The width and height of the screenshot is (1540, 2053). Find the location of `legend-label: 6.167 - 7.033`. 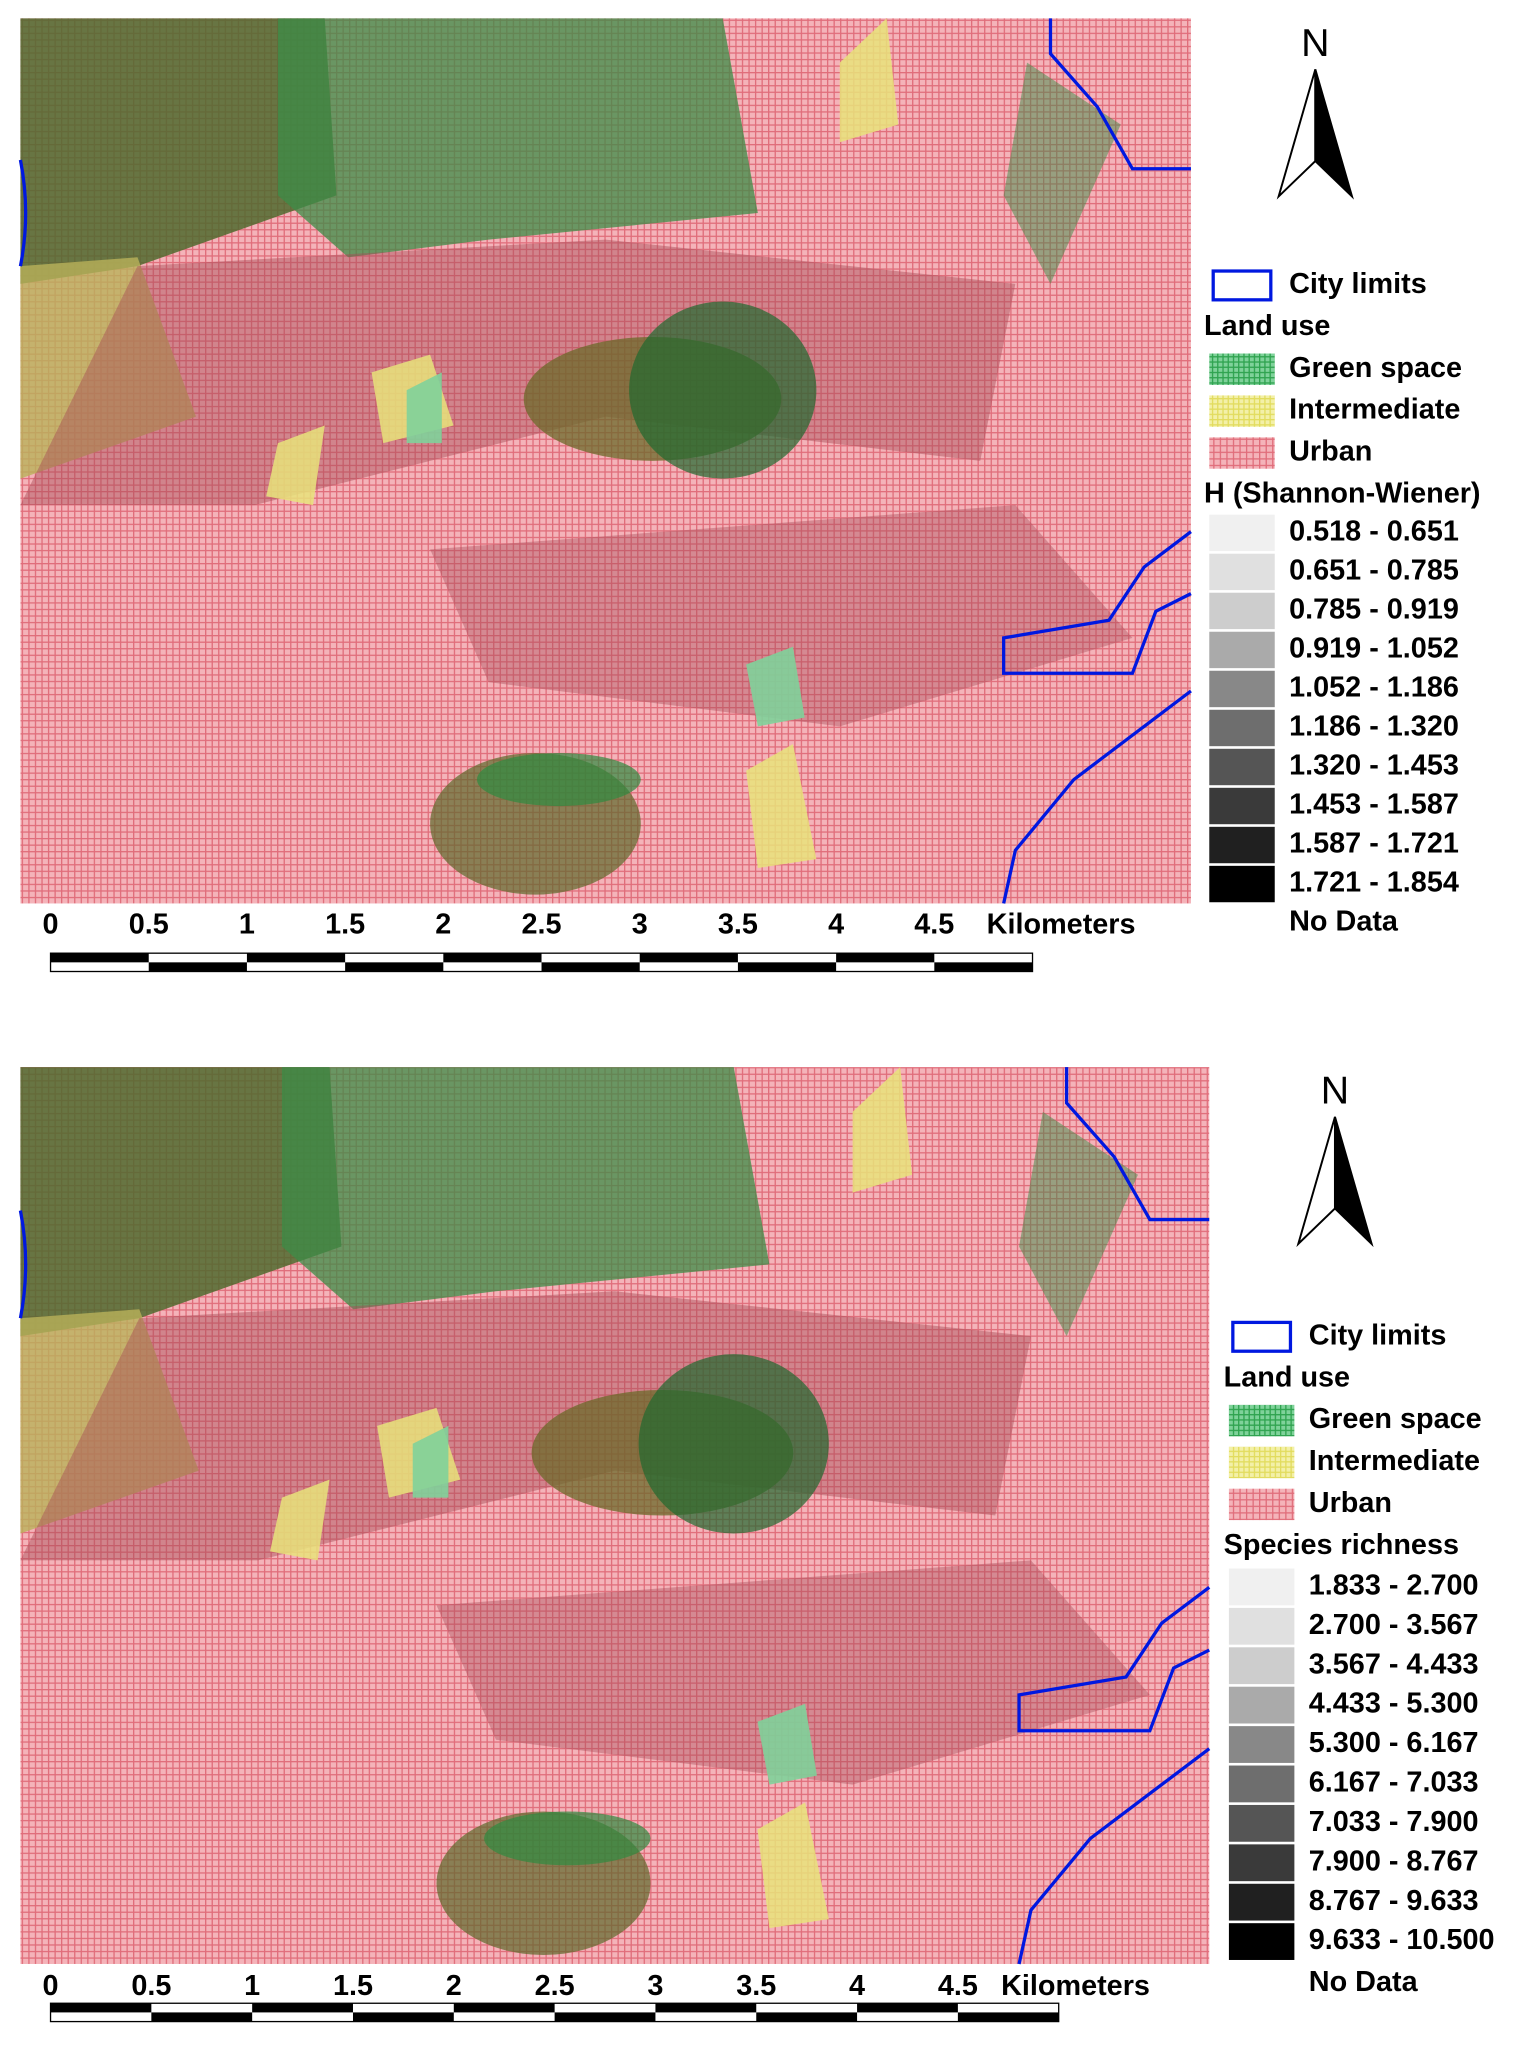

legend-label: 6.167 - 7.033 is located at coordinates (1394, 1783).